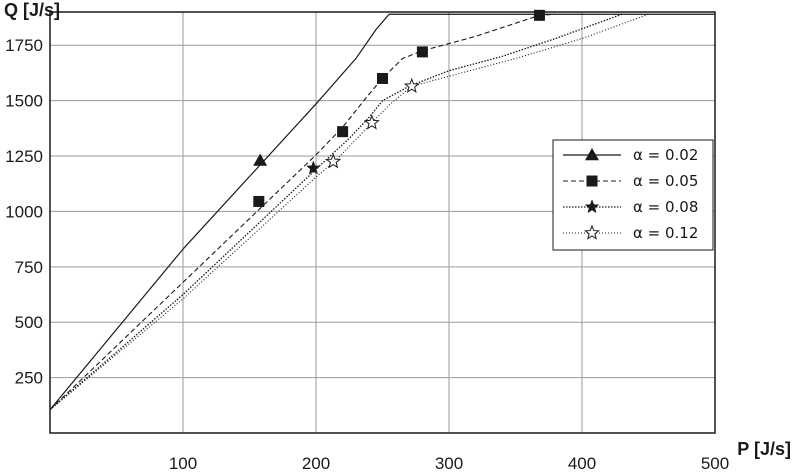 The width and height of the screenshot is (794, 476). What do you see at coordinates (764, 449) in the screenshot?
I see `x-axis-label: P [J/s]` at bounding box center [764, 449].